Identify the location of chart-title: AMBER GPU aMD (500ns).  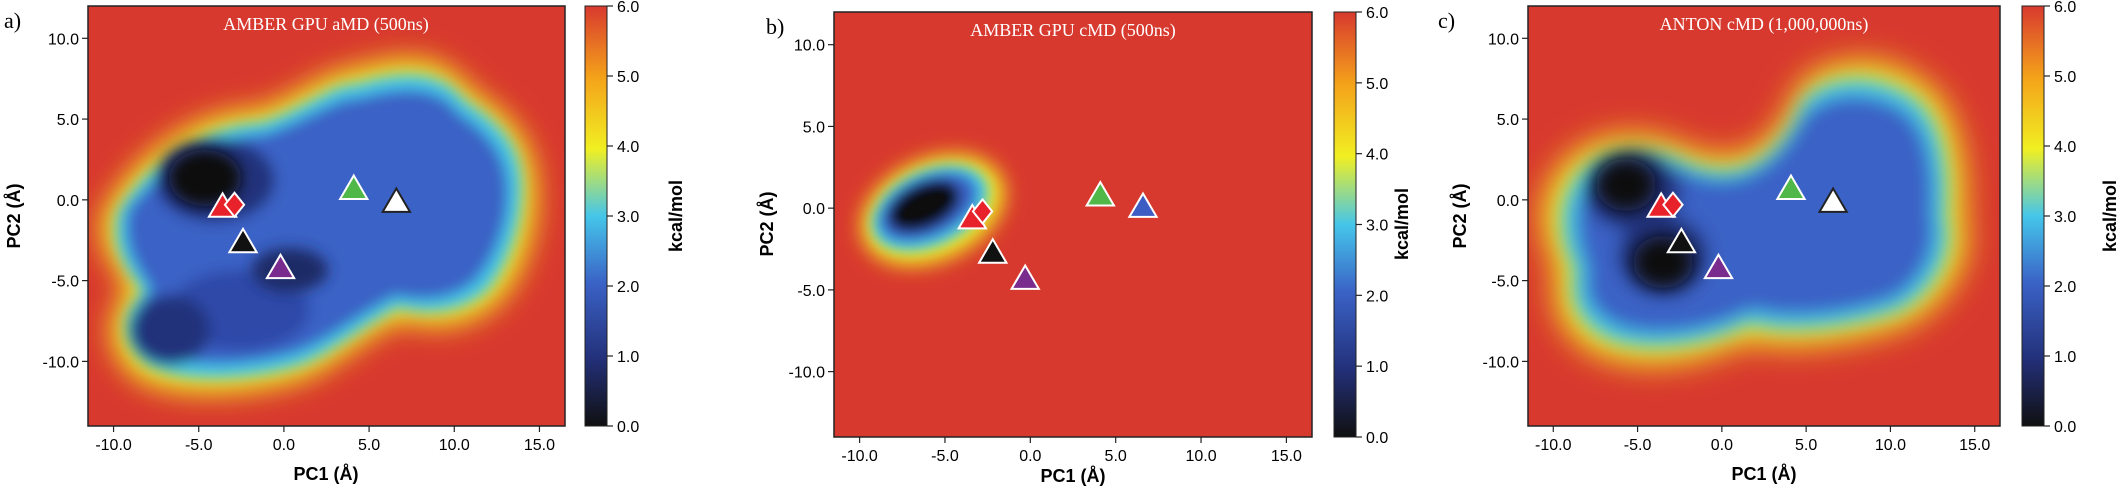
(326, 24).